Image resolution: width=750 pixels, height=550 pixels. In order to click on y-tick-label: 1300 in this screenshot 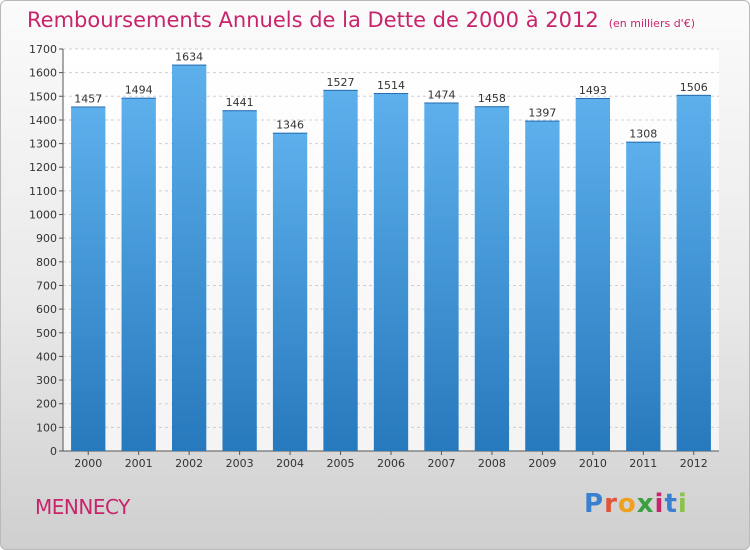, I will do `click(43, 144)`.